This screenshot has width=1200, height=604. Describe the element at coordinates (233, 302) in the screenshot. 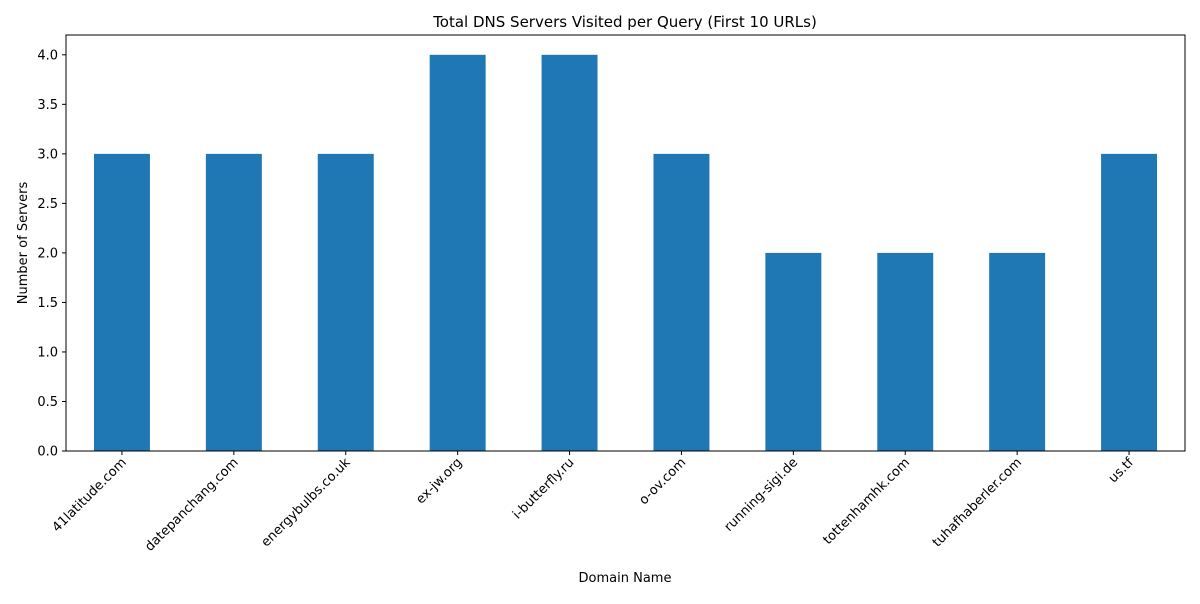

I see `bar-datepanchang.com` at that location.